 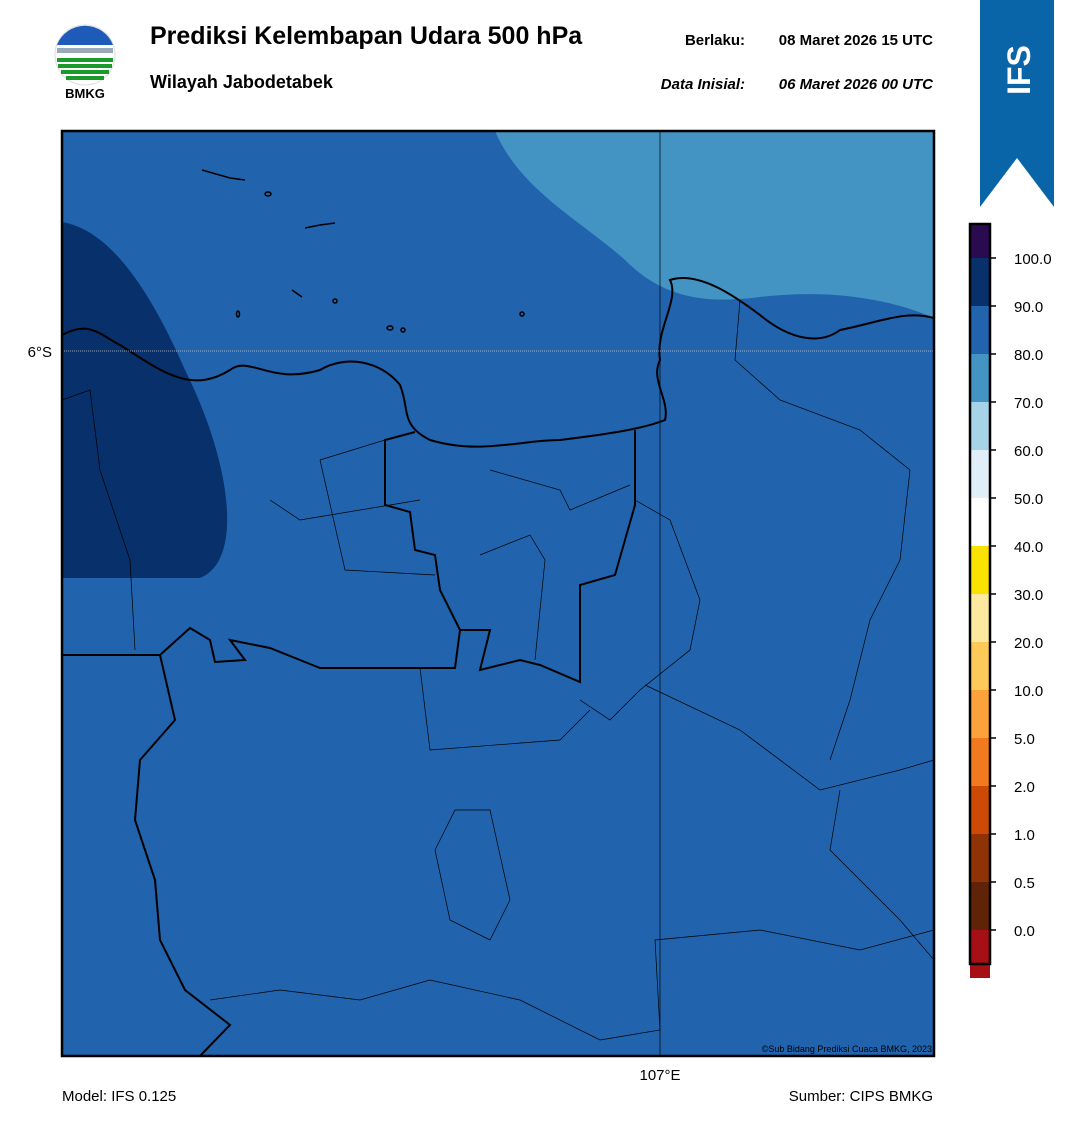 What do you see at coordinates (659, 1075) in the screenshot?
I see `lon-label: 107°E` at bounding box center [659, 1075].